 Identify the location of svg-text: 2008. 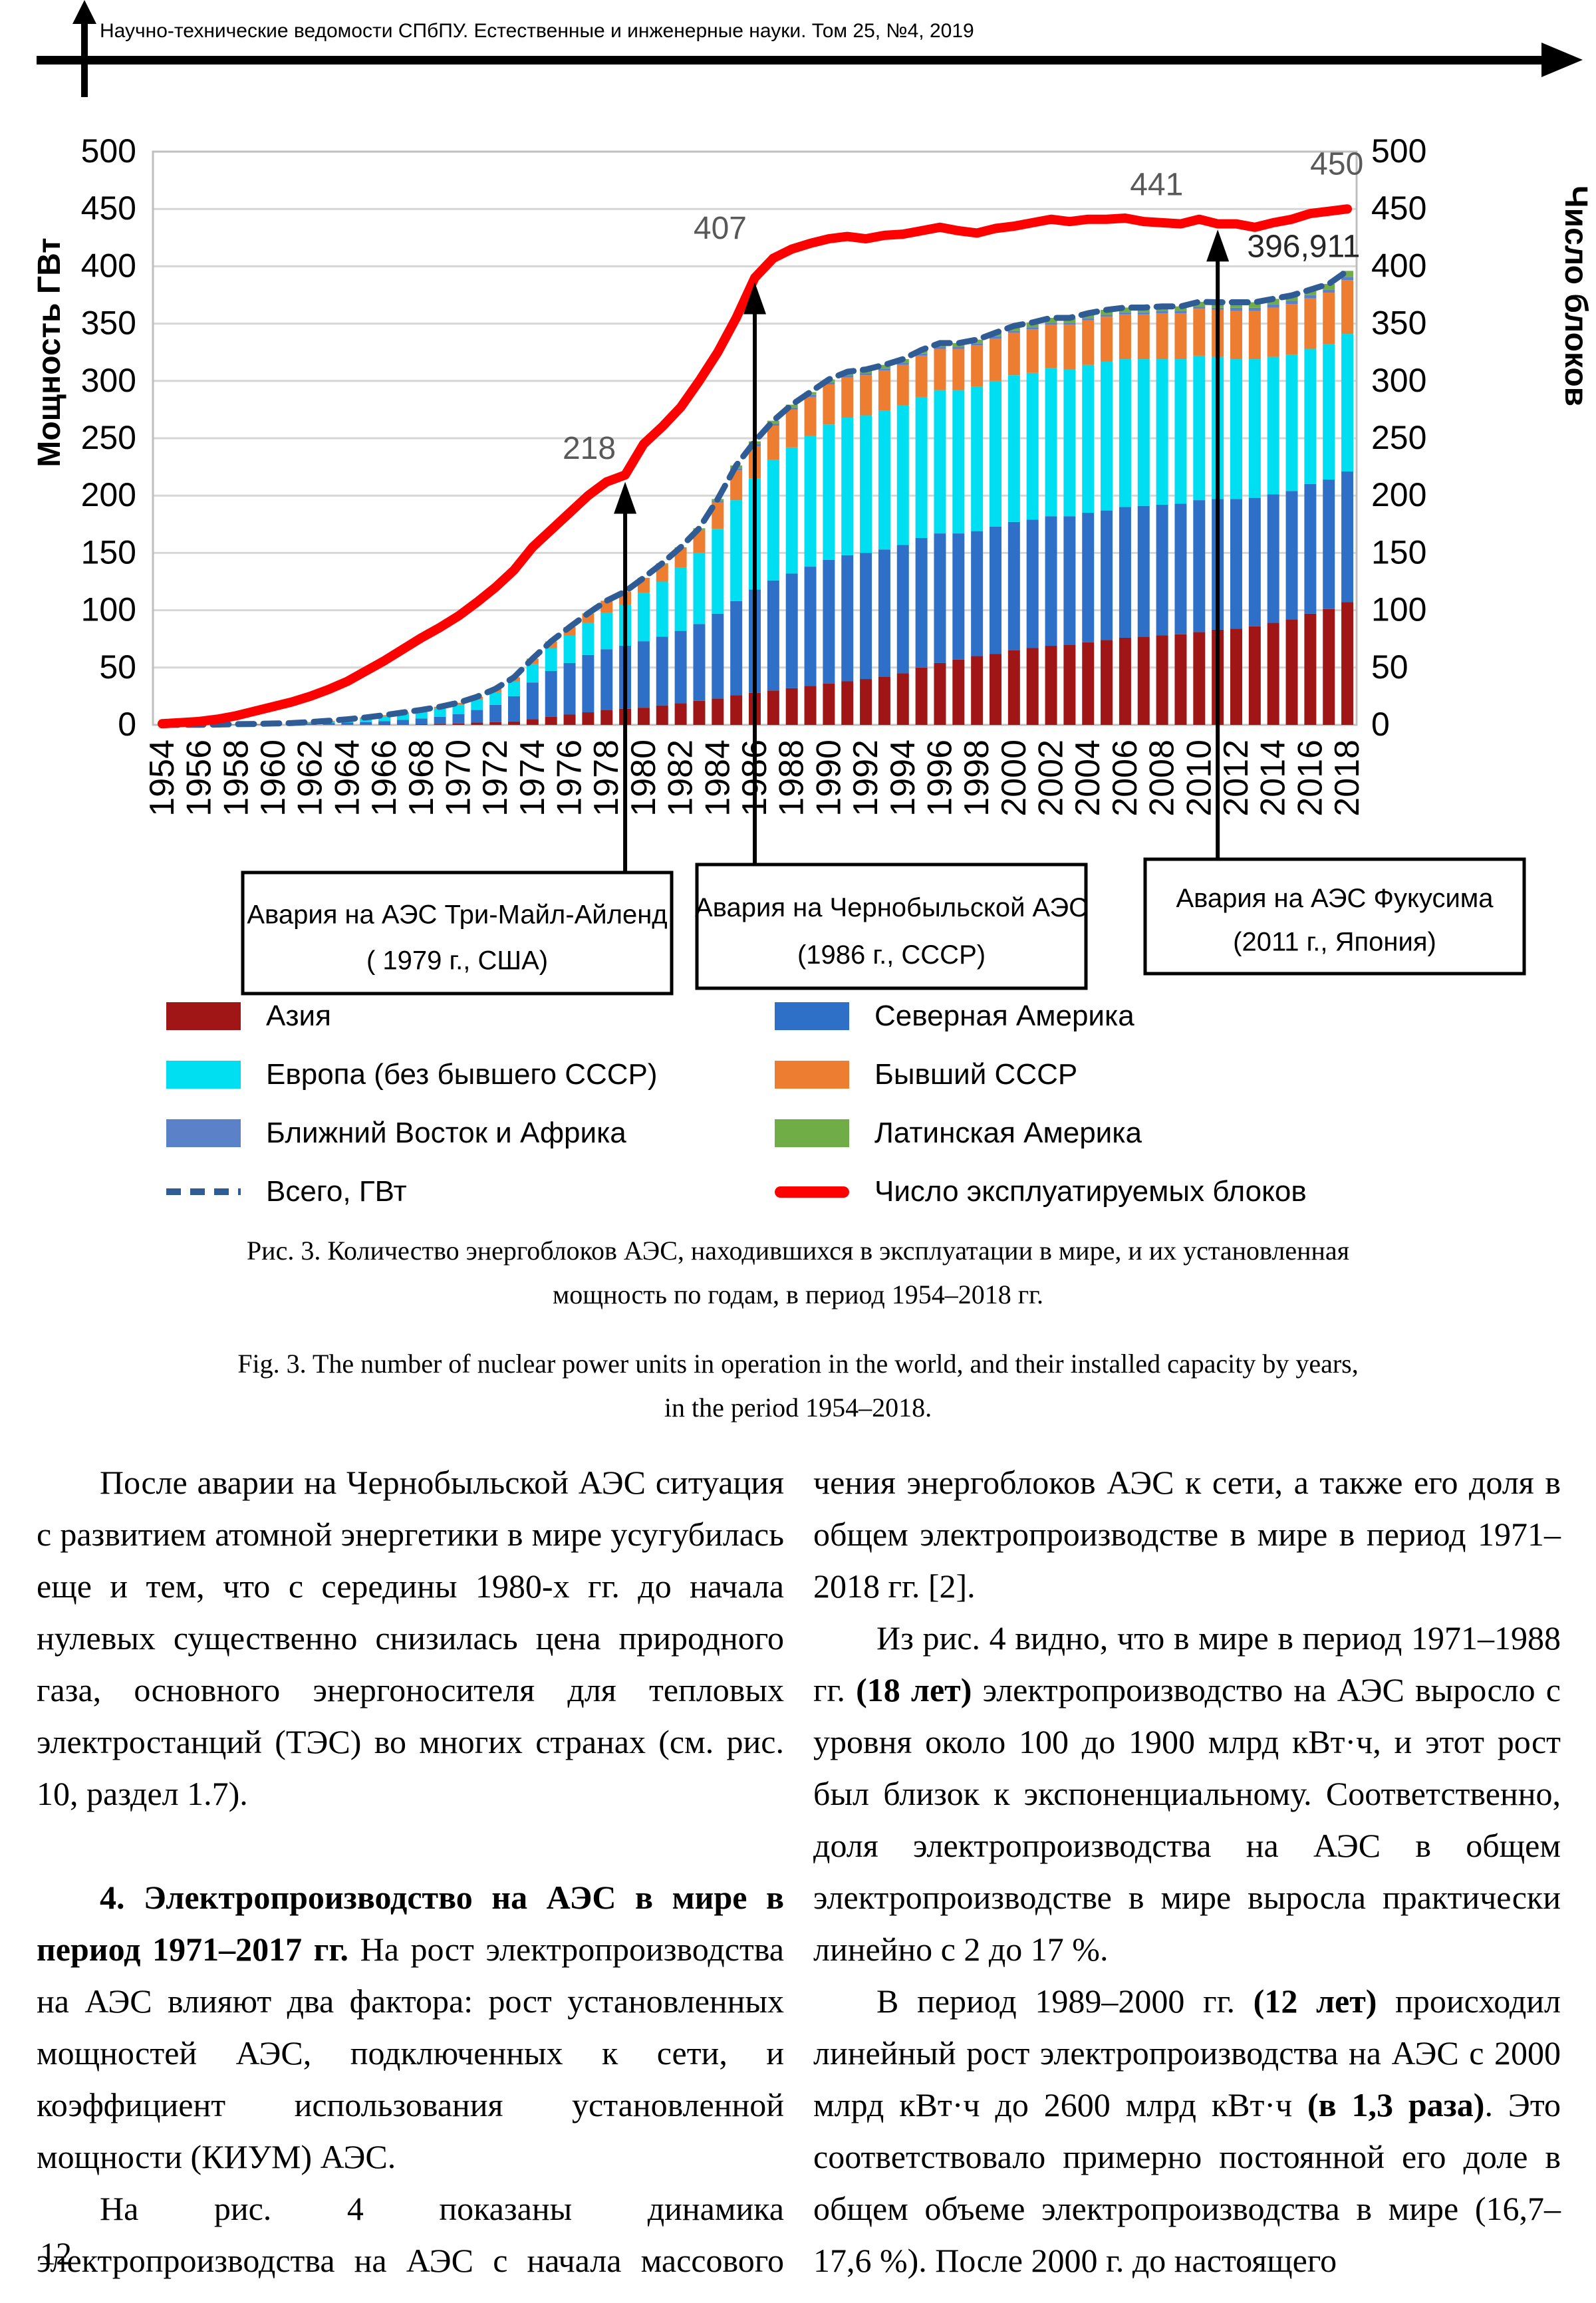
(1162, 778).